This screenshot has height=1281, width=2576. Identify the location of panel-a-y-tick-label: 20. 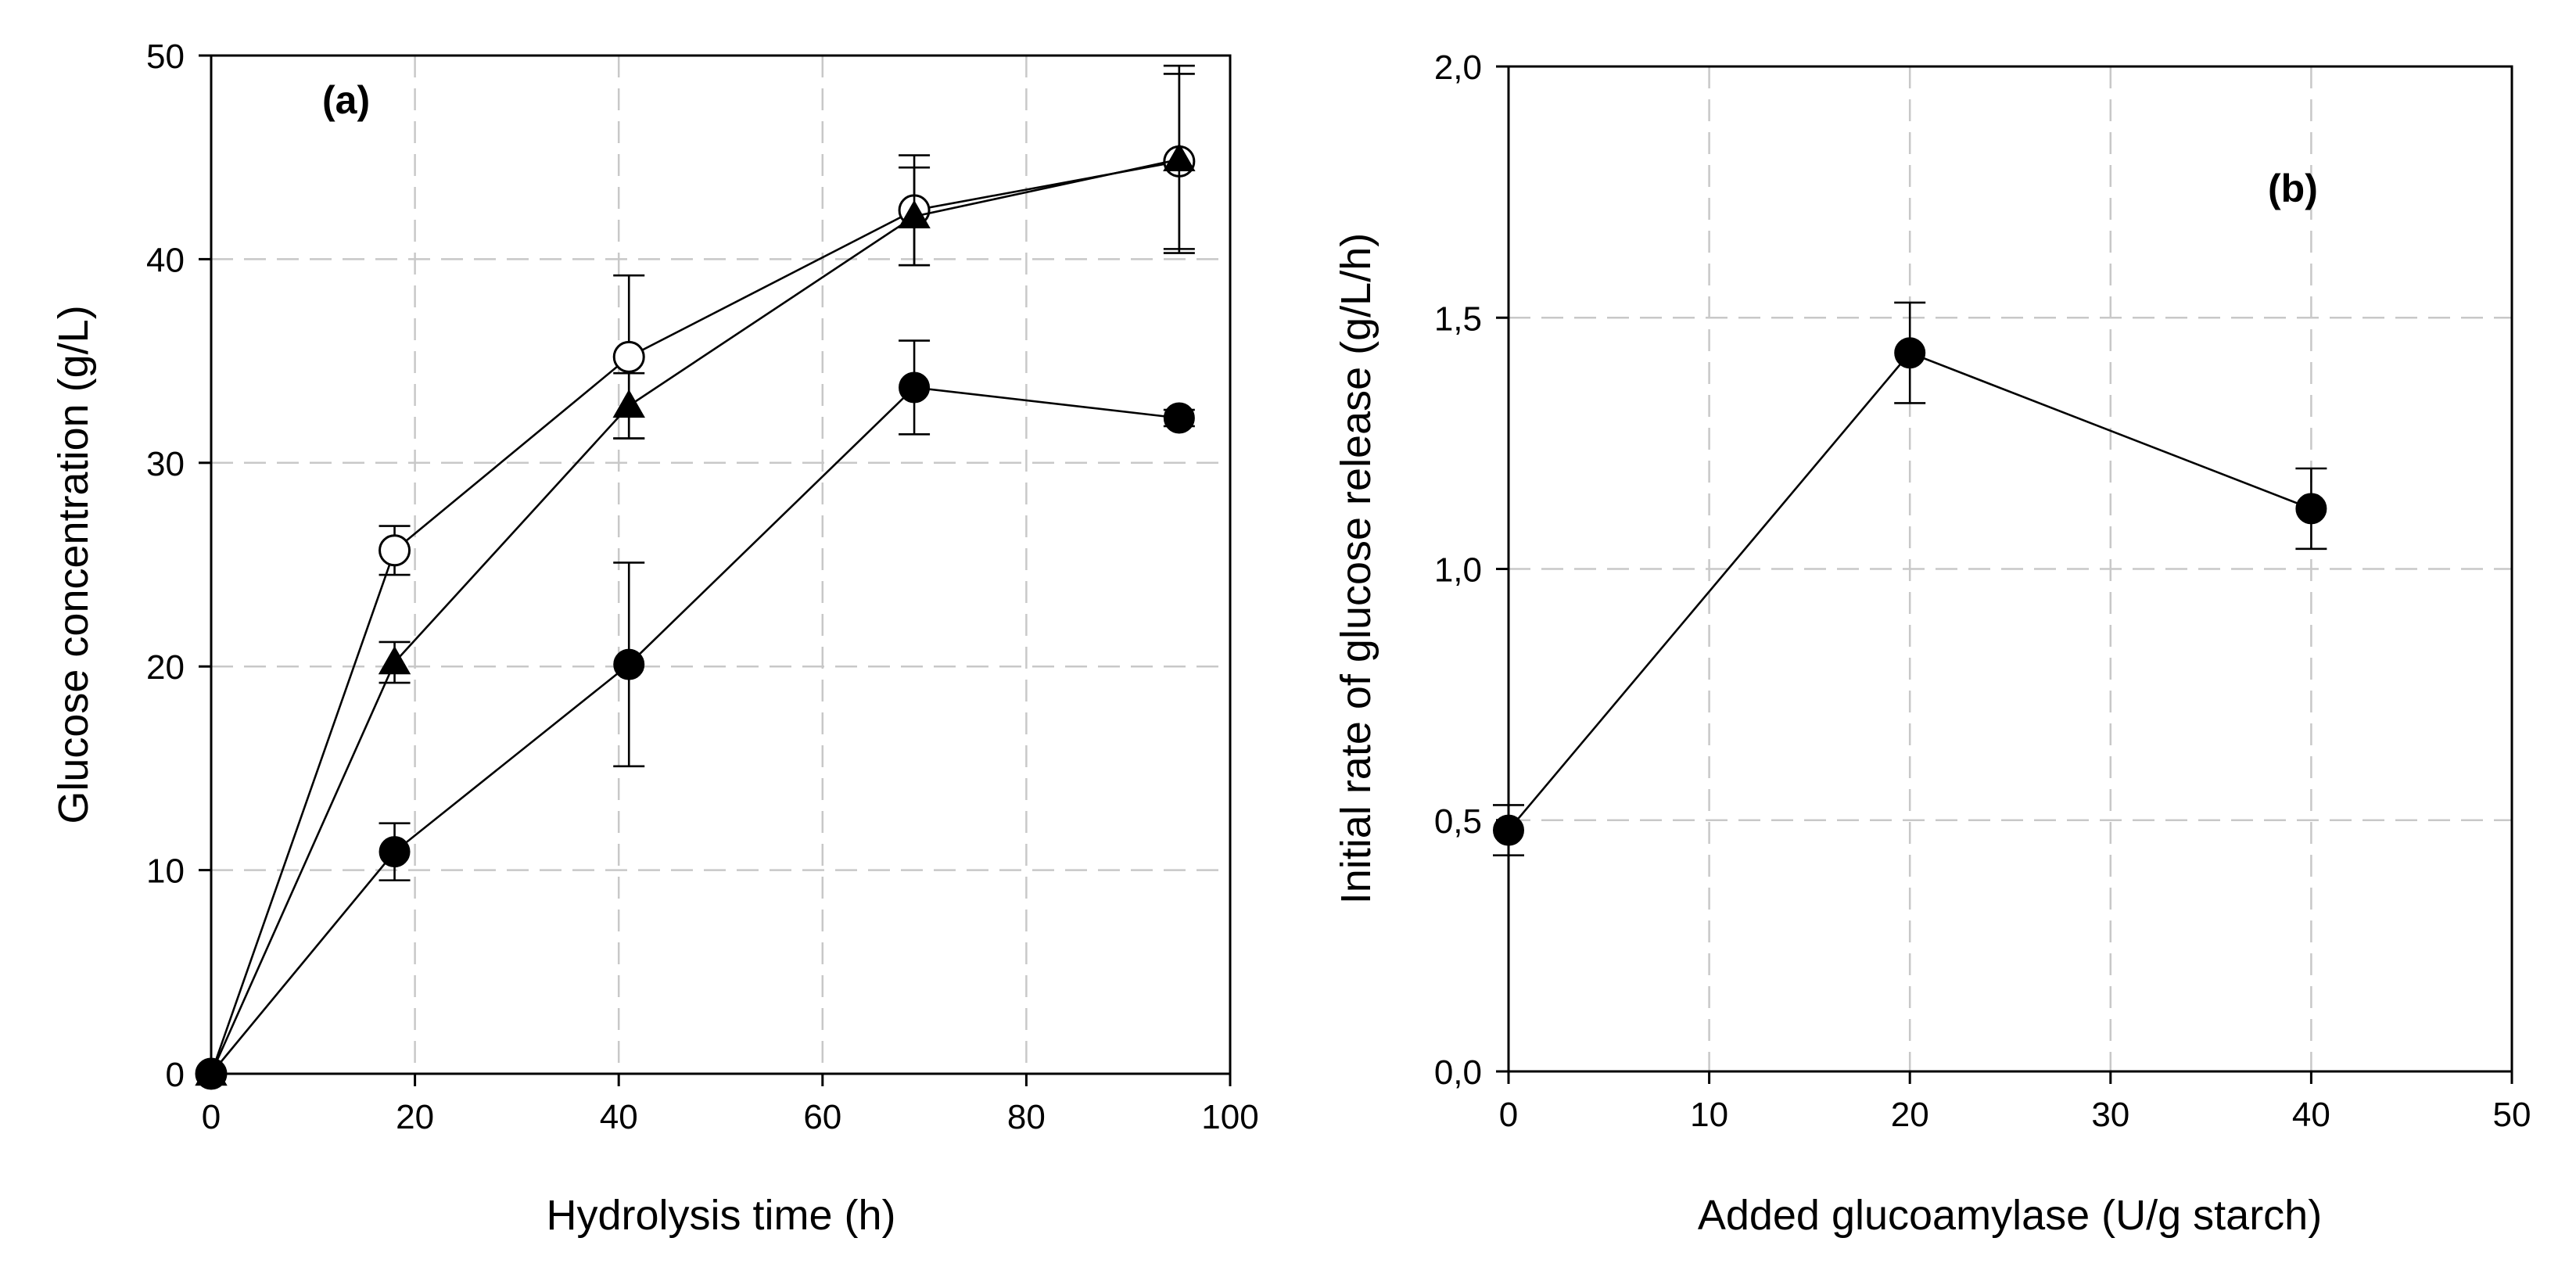
(165, 667).